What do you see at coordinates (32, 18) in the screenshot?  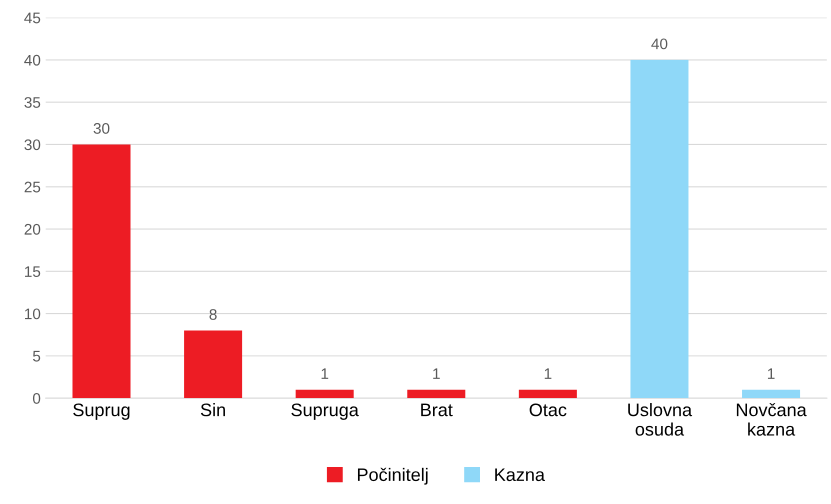 I see `y-tick-label: 45` at bounding box center [32, 18].